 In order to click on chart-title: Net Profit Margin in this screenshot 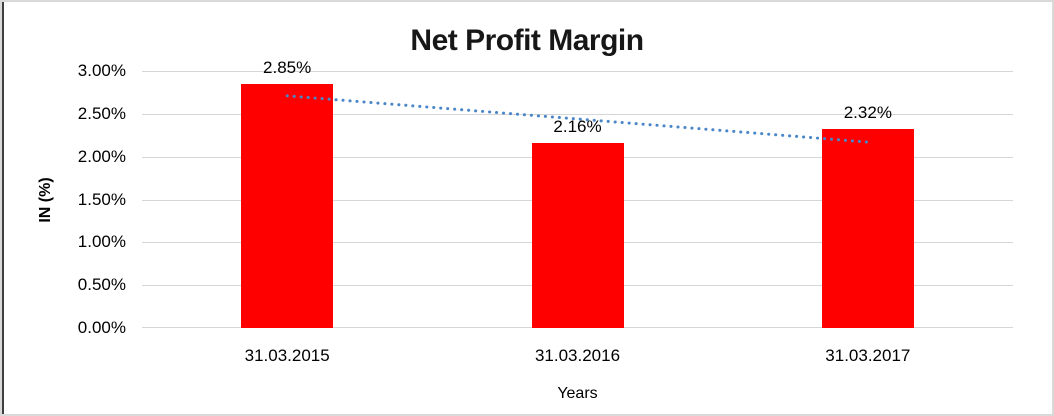, I will do `click(527, 40)`.